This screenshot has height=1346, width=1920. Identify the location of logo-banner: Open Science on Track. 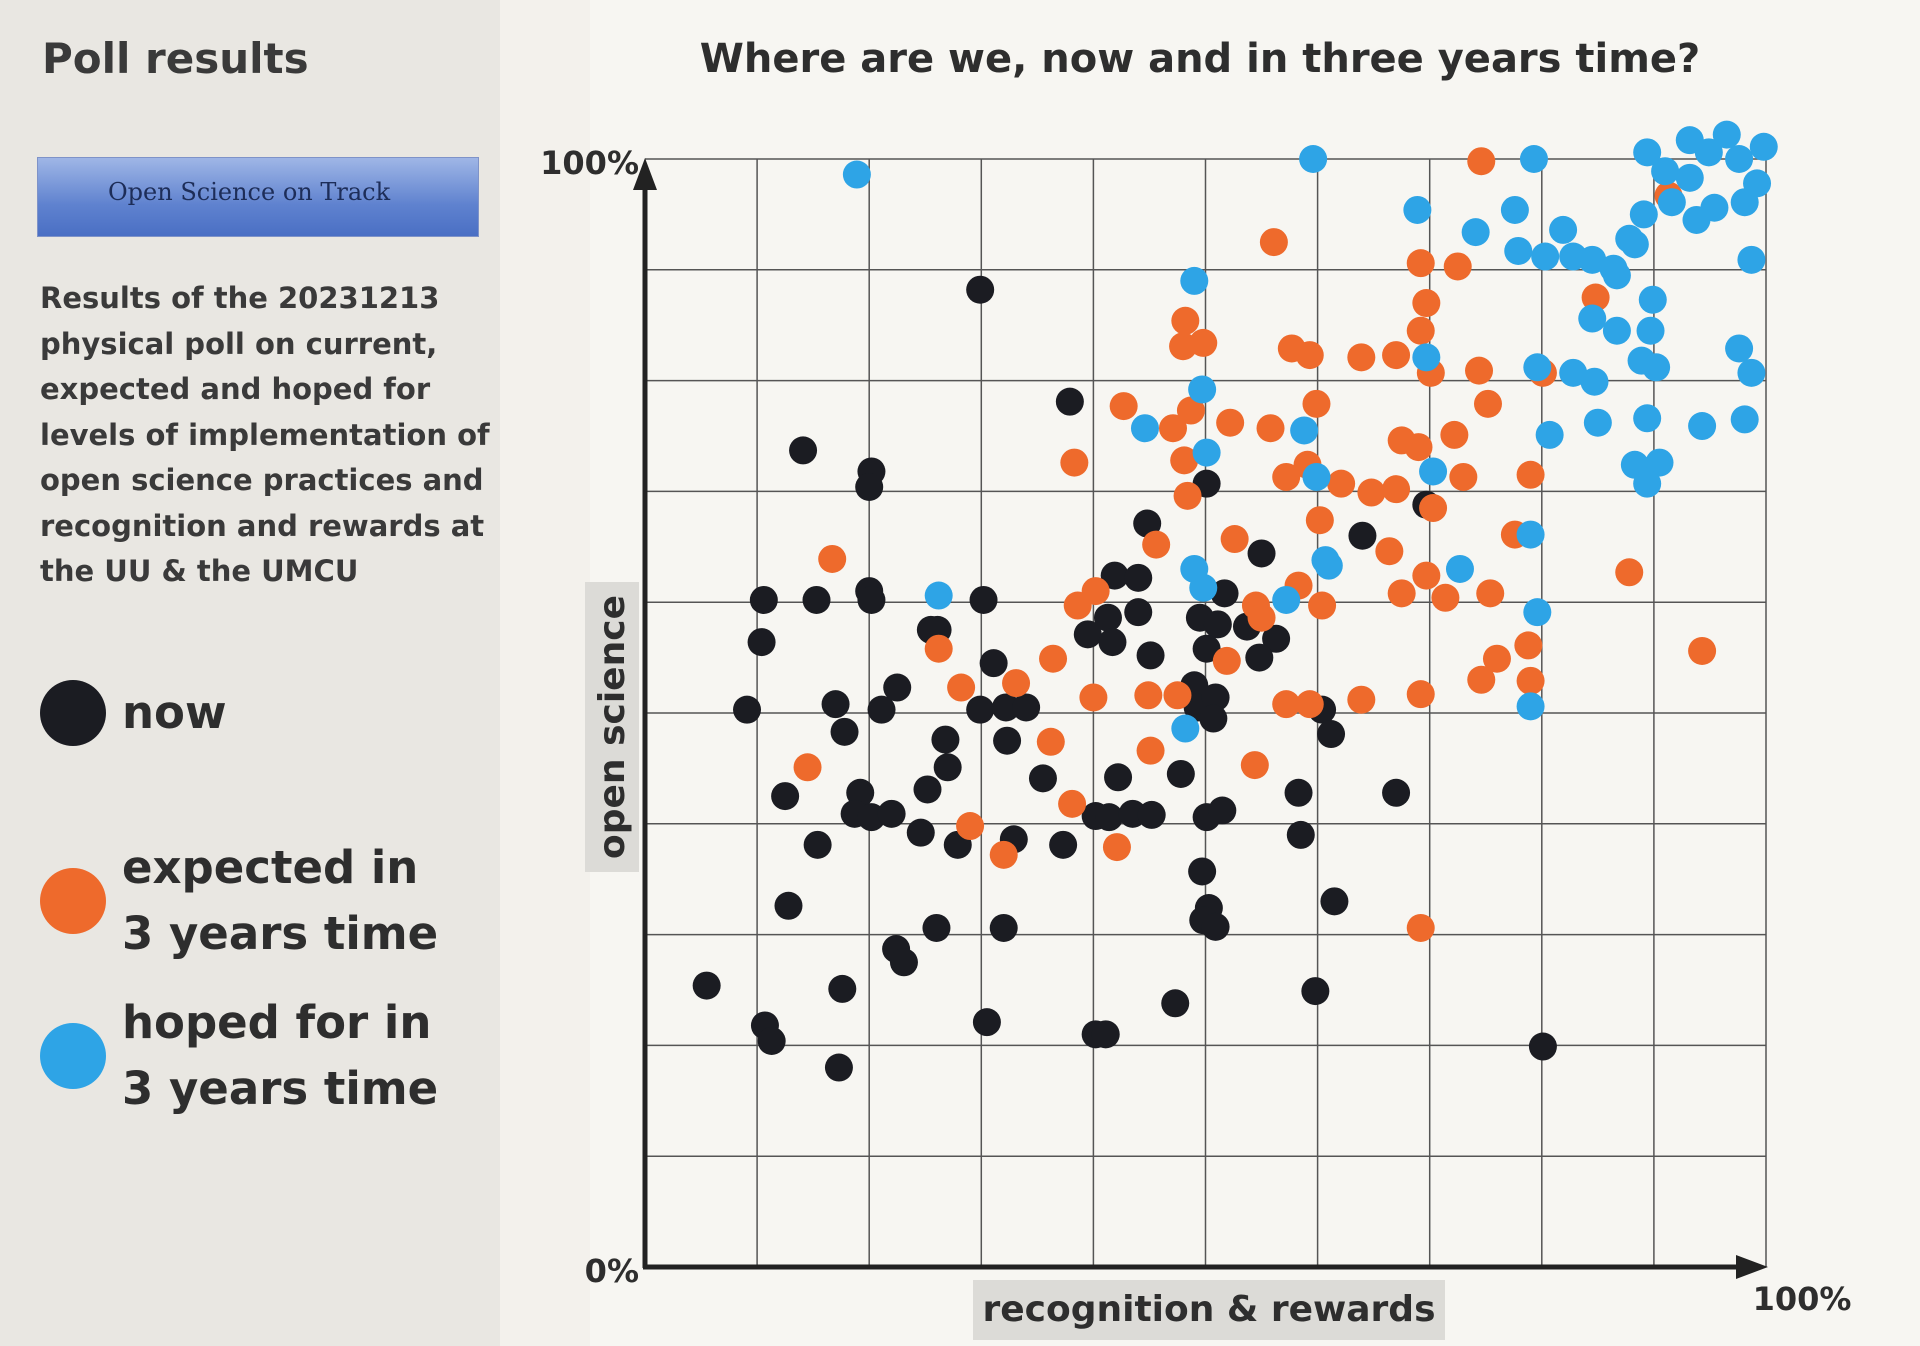
(258, 197).